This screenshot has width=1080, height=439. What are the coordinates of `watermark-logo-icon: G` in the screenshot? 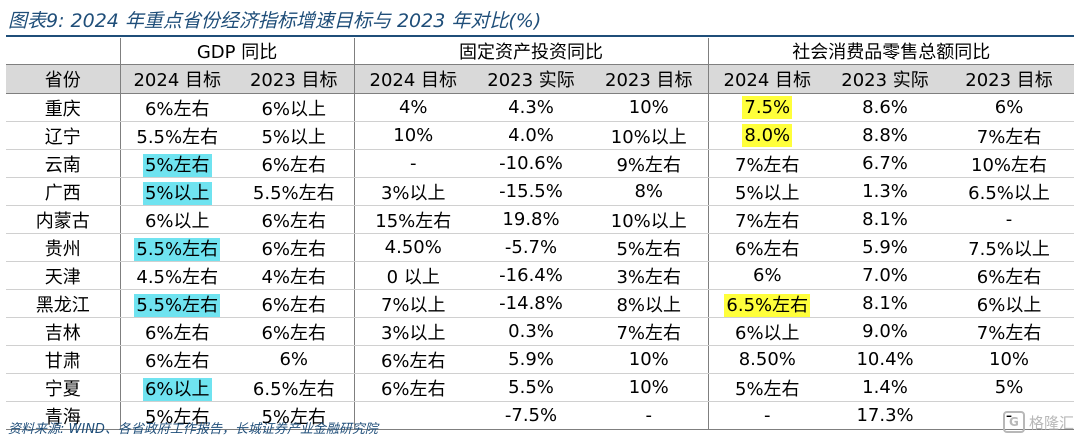 It's located at (1013, 422).